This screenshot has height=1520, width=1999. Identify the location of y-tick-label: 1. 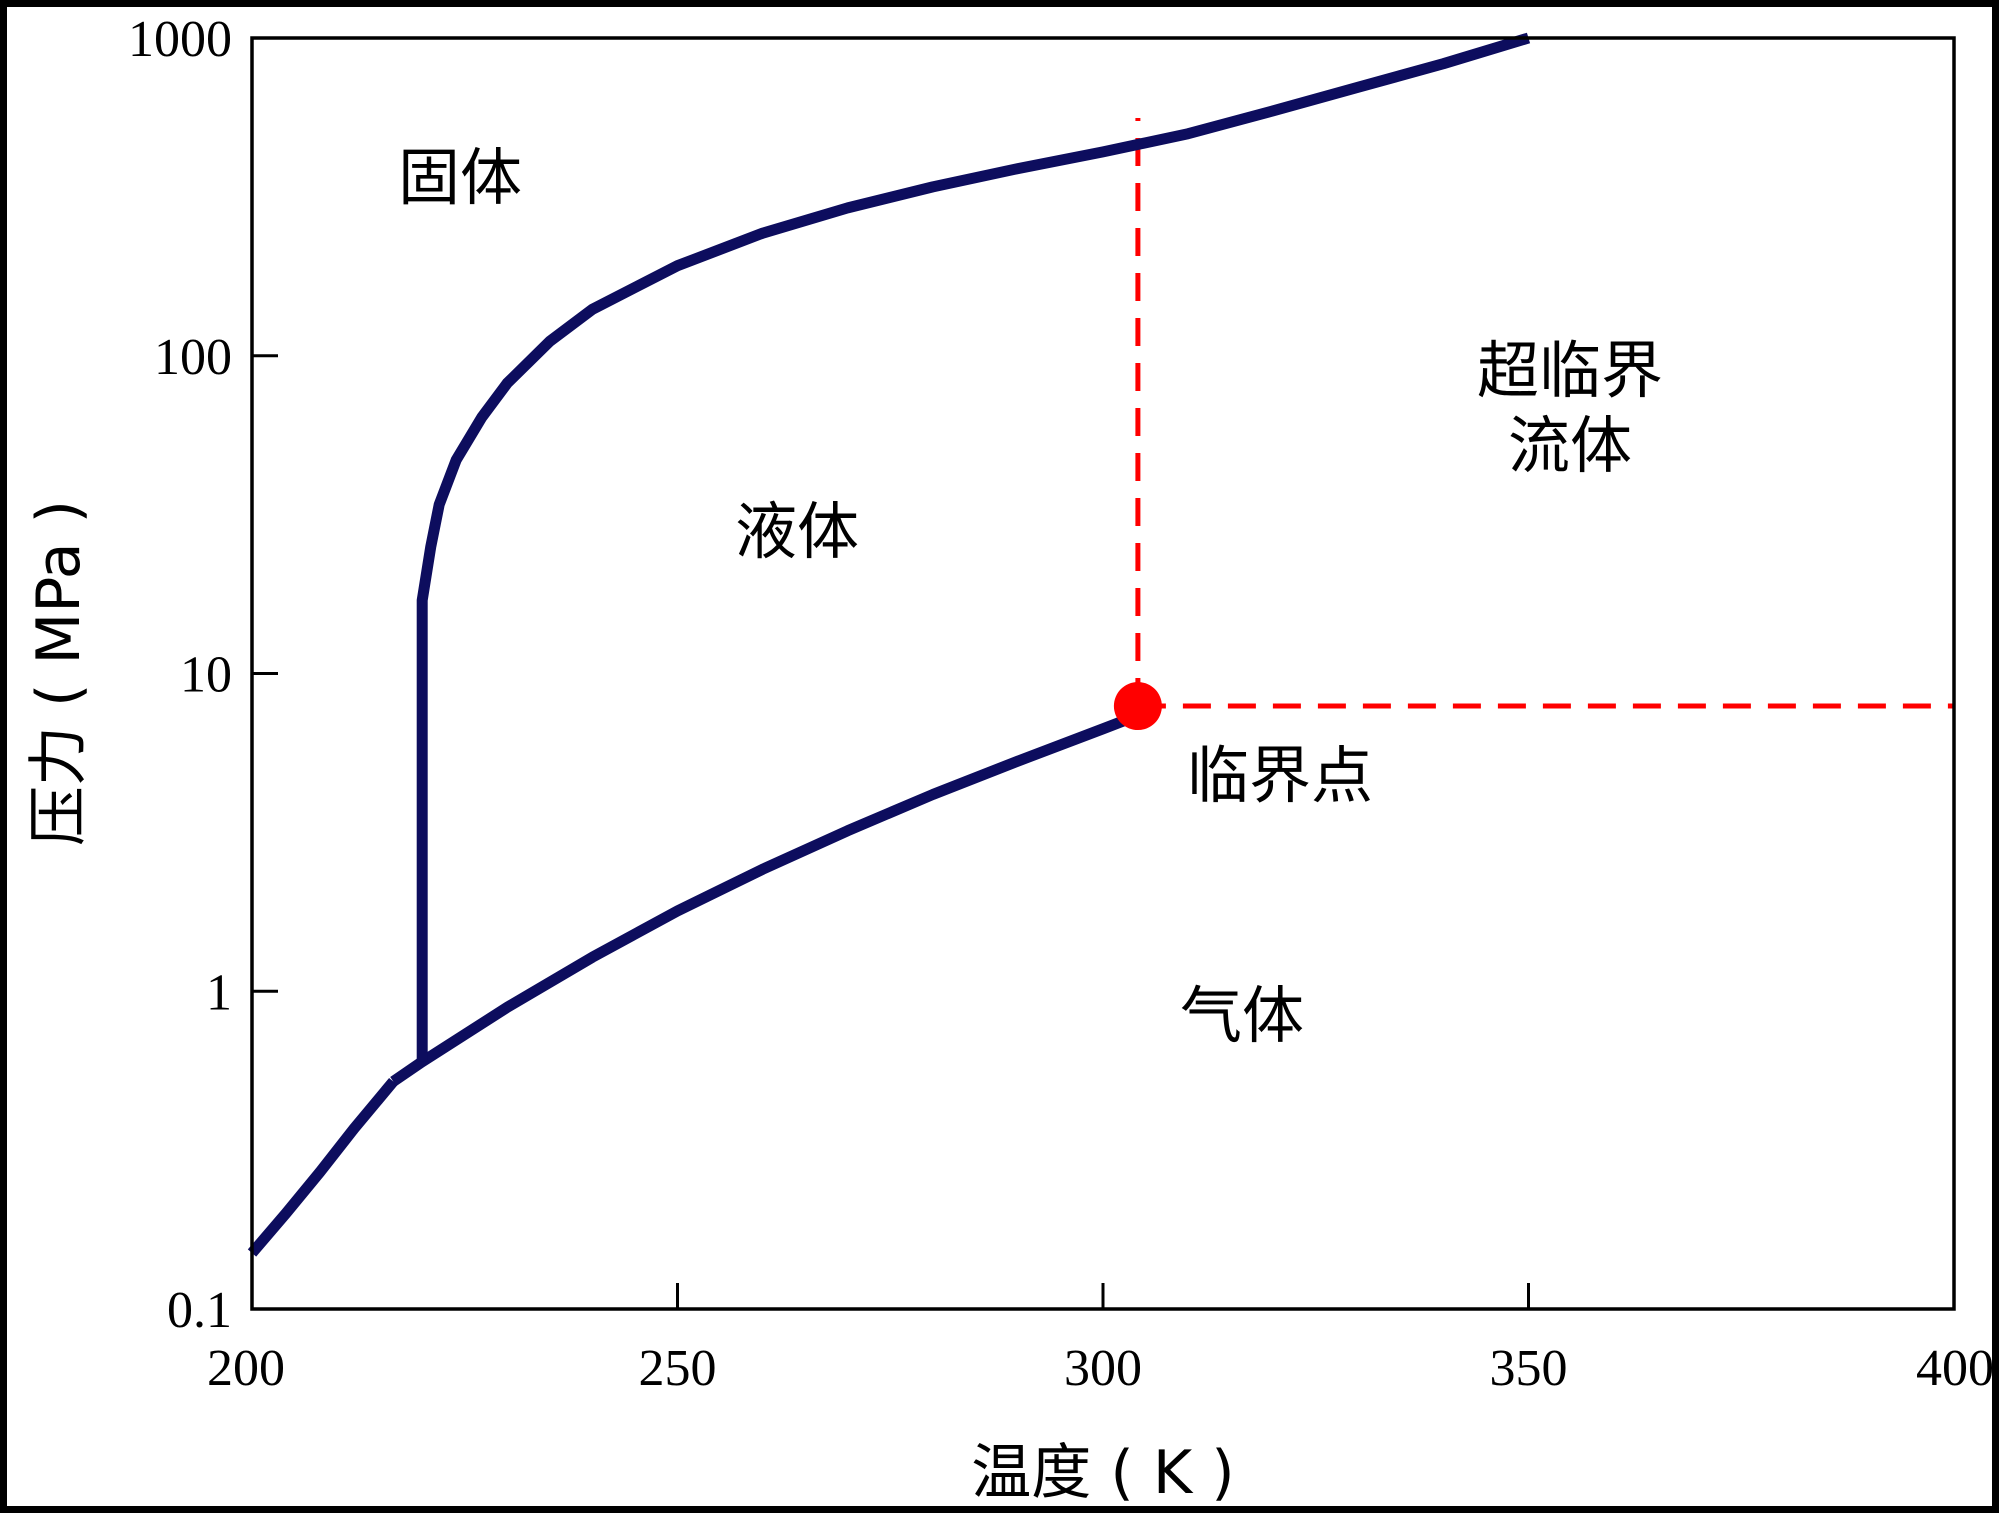
(219, 992).